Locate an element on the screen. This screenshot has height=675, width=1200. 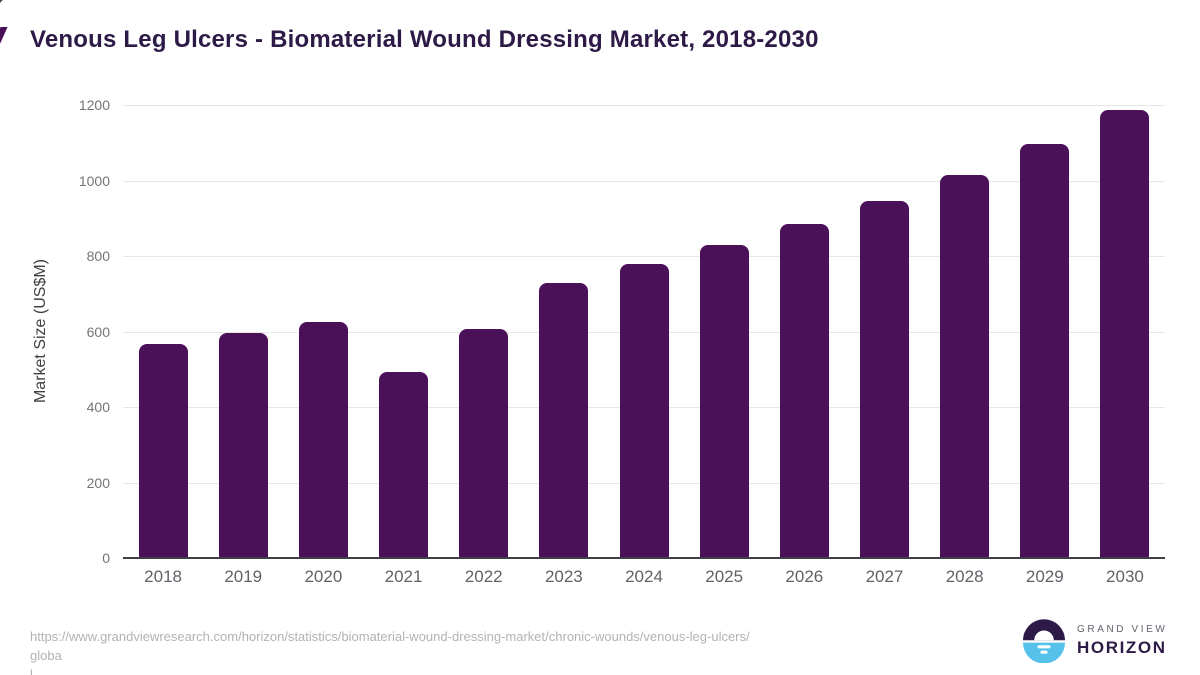
bar-2018 is located at coordinates (163, 450).